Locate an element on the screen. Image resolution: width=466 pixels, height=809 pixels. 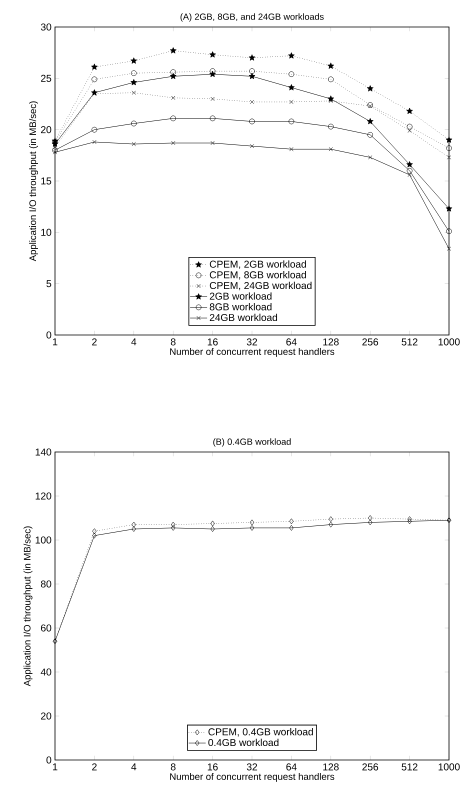
chart-title: (A) 2GB, 8GB, and 24GB workloads is located at coordinates (252, 17).